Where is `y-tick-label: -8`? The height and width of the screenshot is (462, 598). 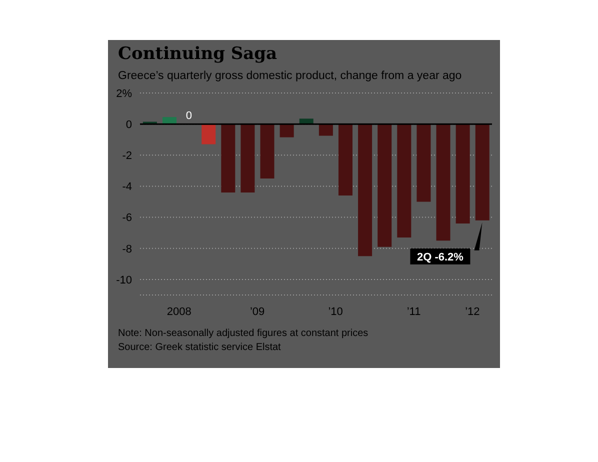
y-tick-label: -8 is located at coordinates (127, 249).